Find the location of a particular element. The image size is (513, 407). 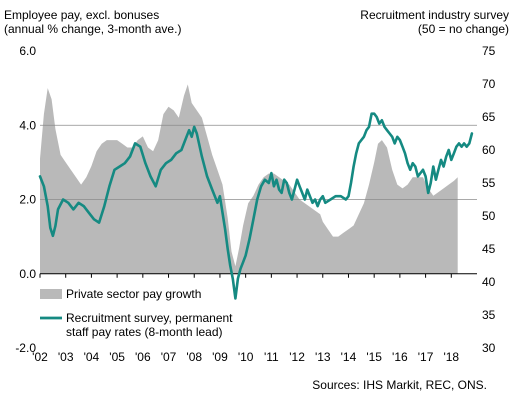

x-tick-label: '08 is located at coordinates (194, 357).